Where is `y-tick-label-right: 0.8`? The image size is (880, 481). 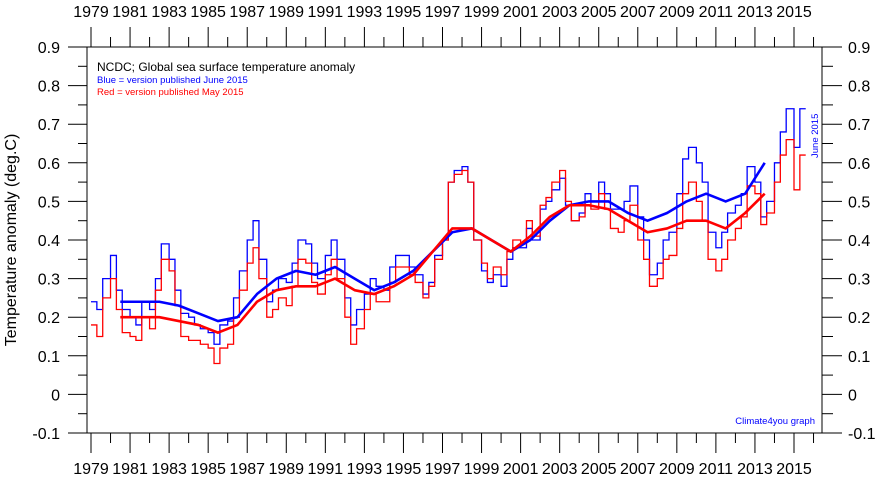
y-tick-label-right: 0.8 is located at coordinates (859, 87).